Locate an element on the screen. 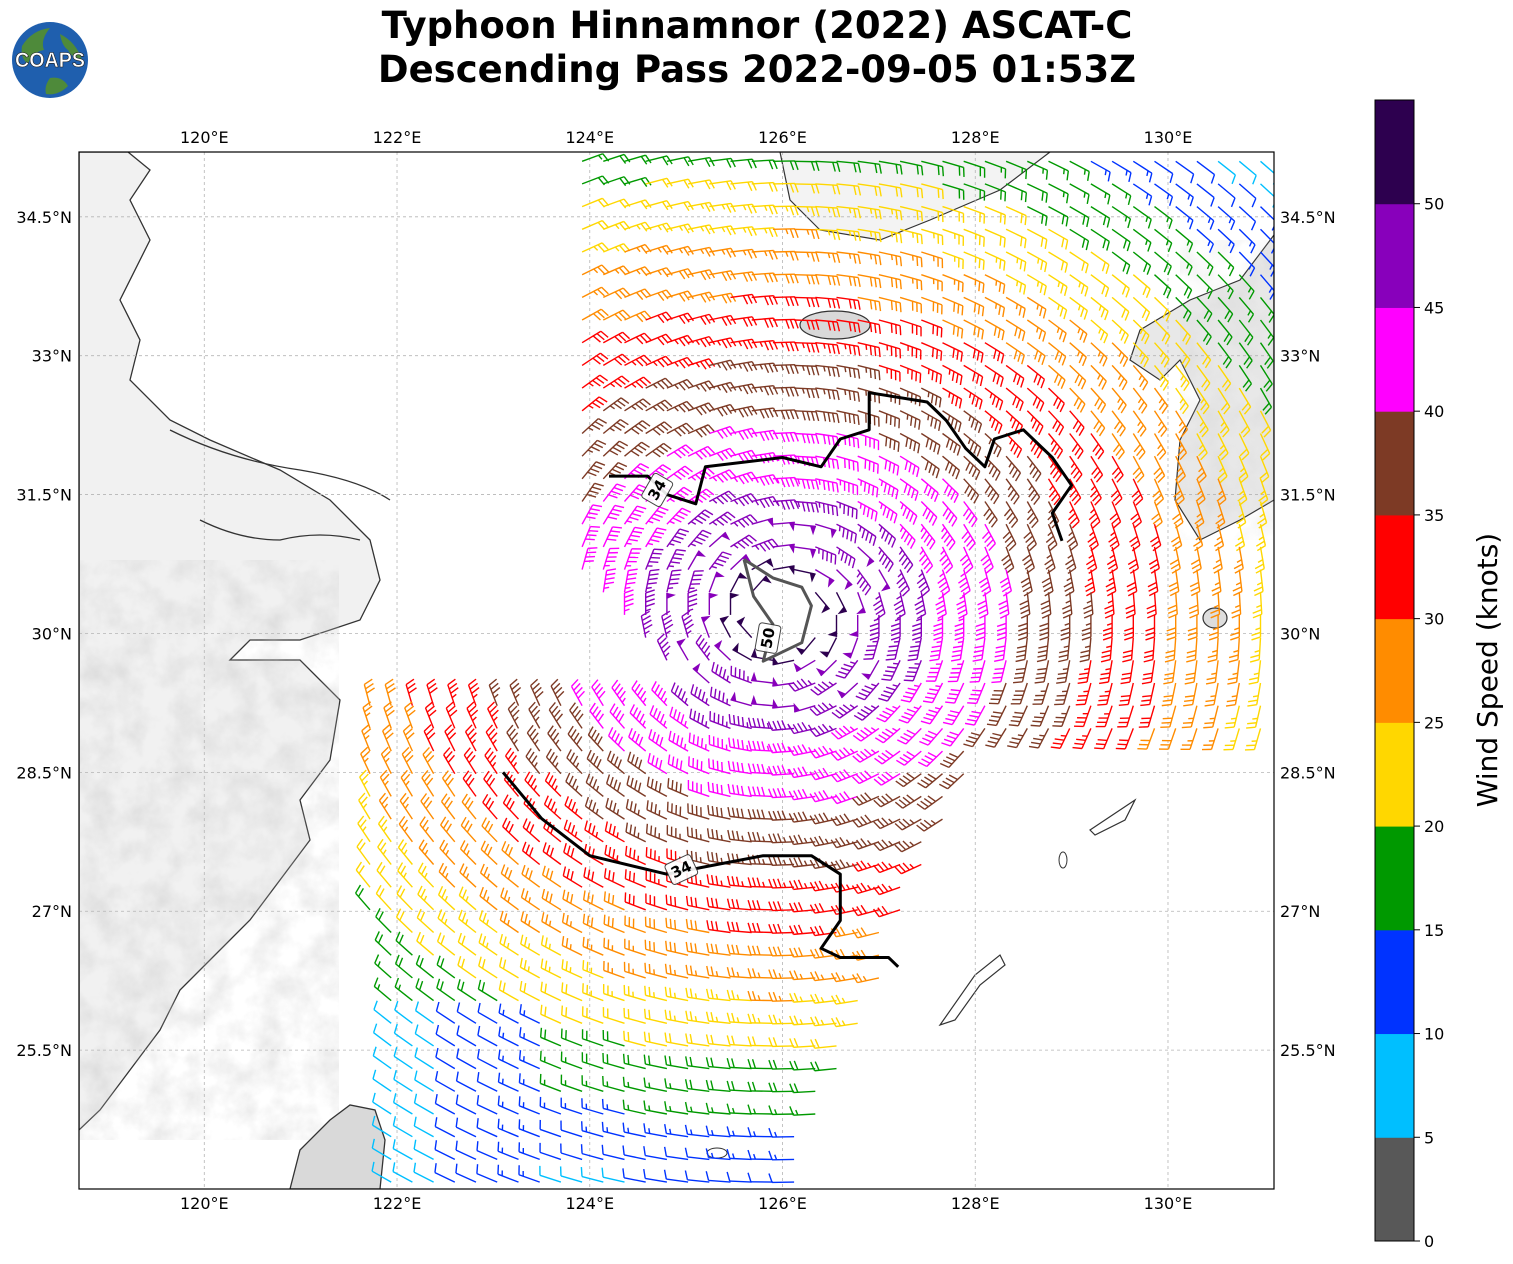  colorbar-label: Wind Speed (knots) is located at coordinates (1487, 670).